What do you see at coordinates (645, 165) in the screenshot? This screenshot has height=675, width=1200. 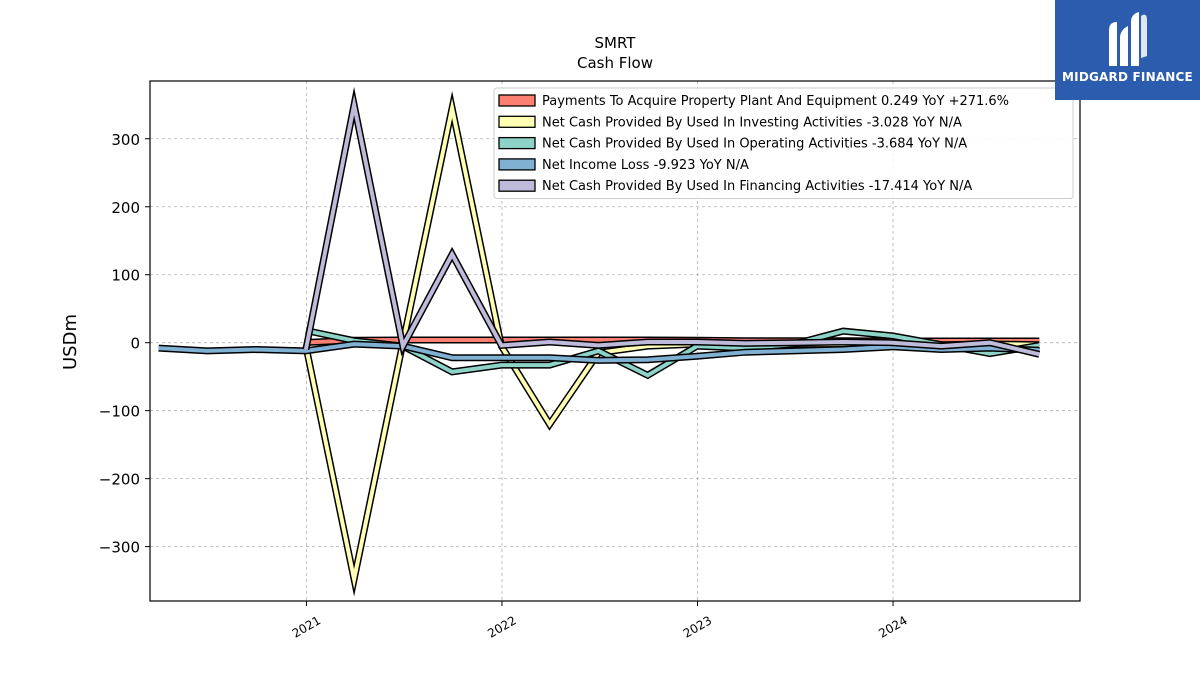 I see `legend-entry: Net Income Loss -9.923 YoY N/A` at bounding box center [645, 165].